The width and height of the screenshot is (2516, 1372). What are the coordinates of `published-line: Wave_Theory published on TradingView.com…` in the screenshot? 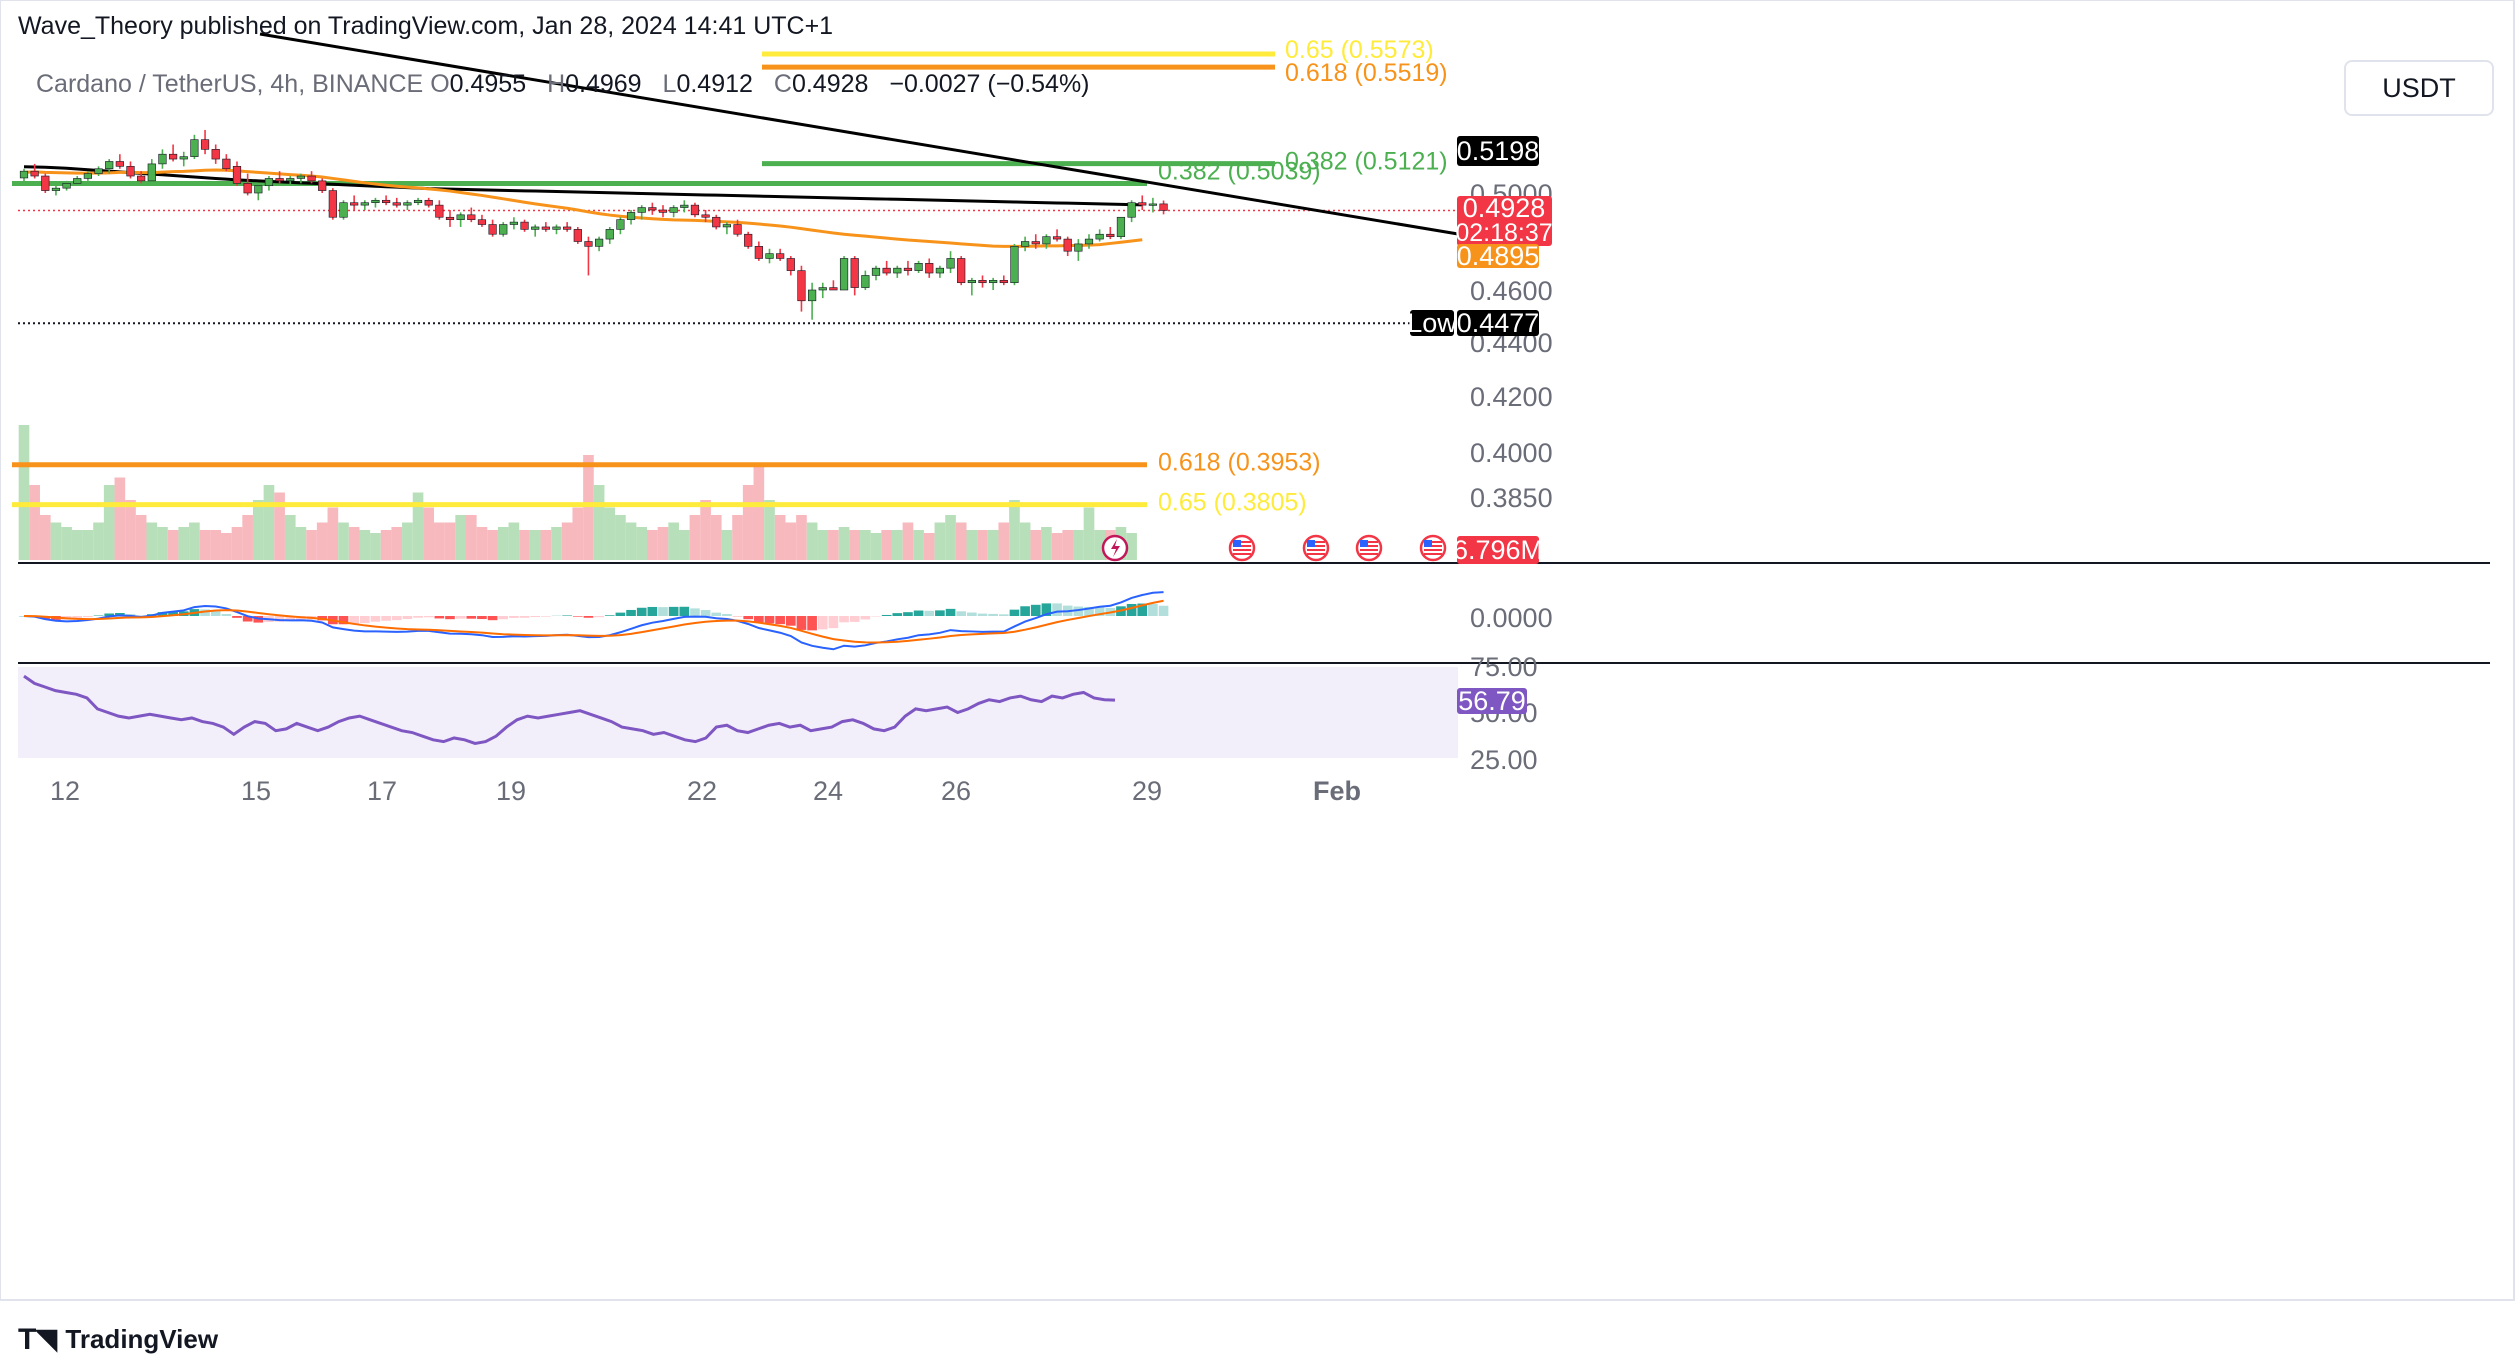 It's located at (426, 26).